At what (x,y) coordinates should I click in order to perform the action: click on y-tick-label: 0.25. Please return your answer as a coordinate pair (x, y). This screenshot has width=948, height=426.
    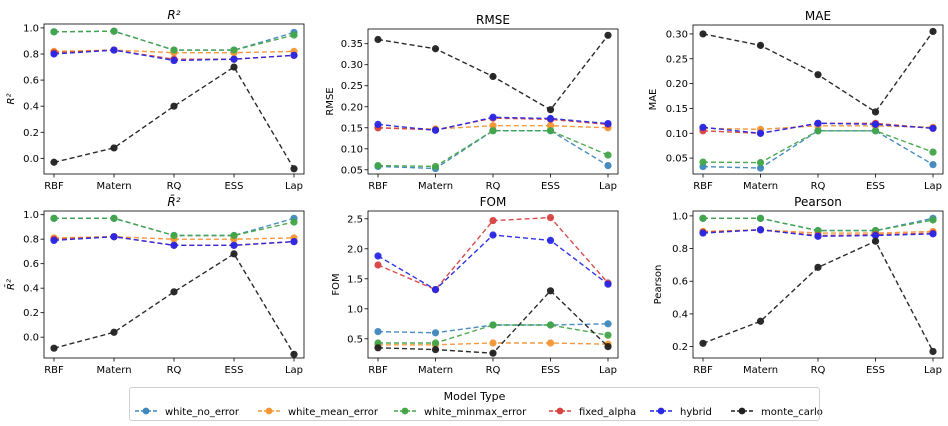
    Looking at the image, I should click on (677, 59).